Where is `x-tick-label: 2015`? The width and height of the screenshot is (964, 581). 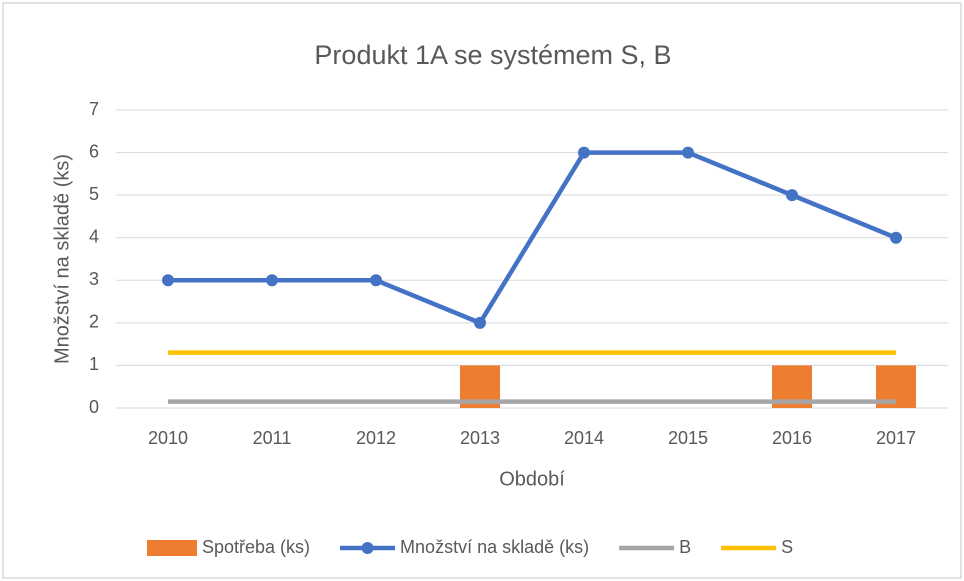 x-tick-label: 2015 is located at coordinates (688, 438).